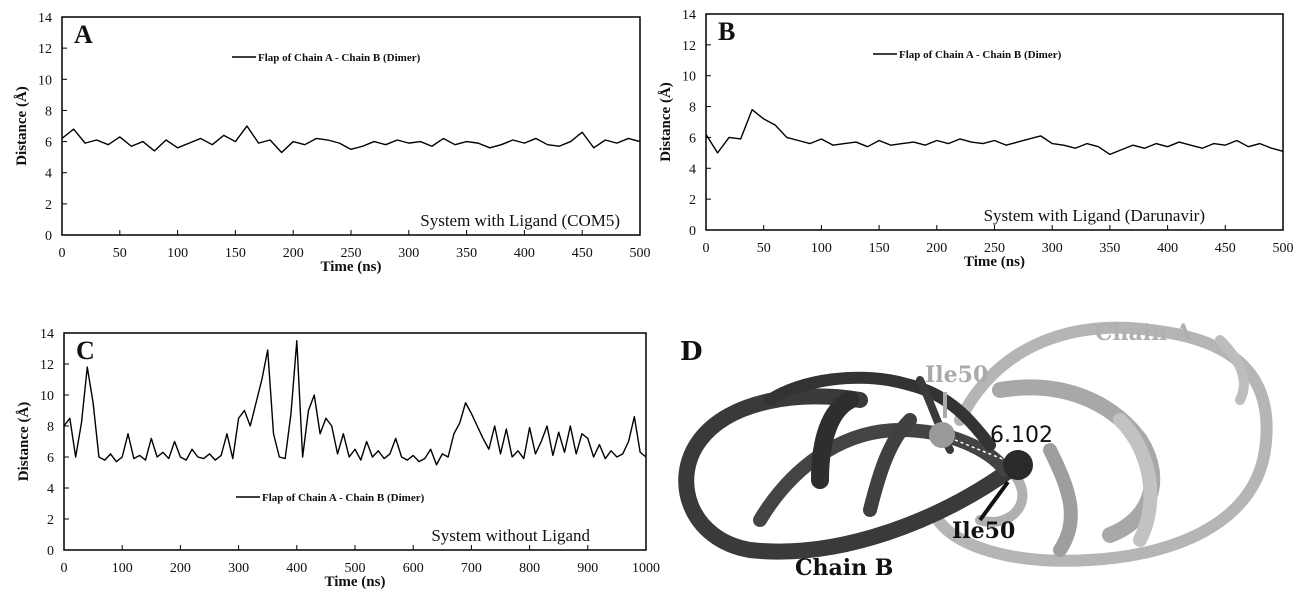 This screenshot has height=599, width=1297. What do you see at coordinates (471, 568) in the screenshot?
I see `x-tick-label: 700` at bounding box center [471, 568].